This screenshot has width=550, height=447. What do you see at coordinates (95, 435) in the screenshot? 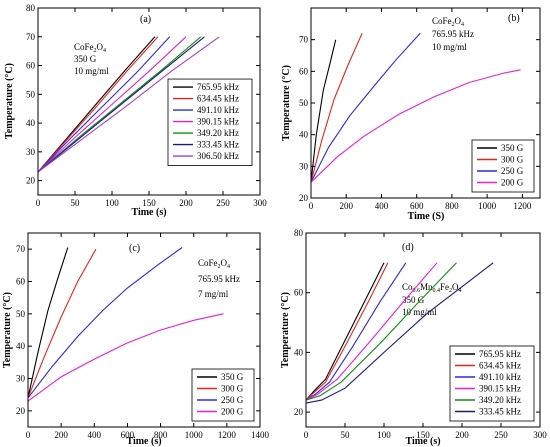
I see `x-tick-label: 400` at bounding box center [95, 435].